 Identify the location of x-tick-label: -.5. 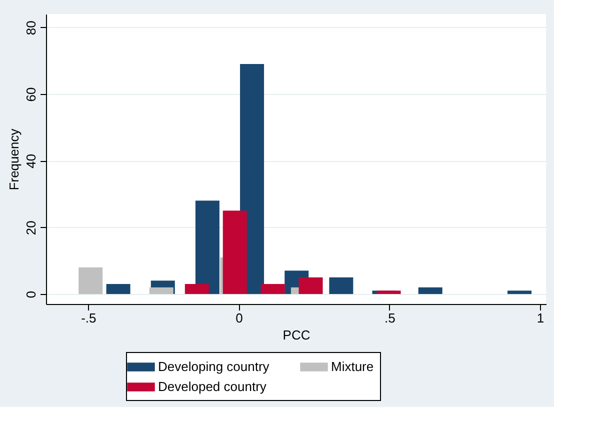
(88, 318).